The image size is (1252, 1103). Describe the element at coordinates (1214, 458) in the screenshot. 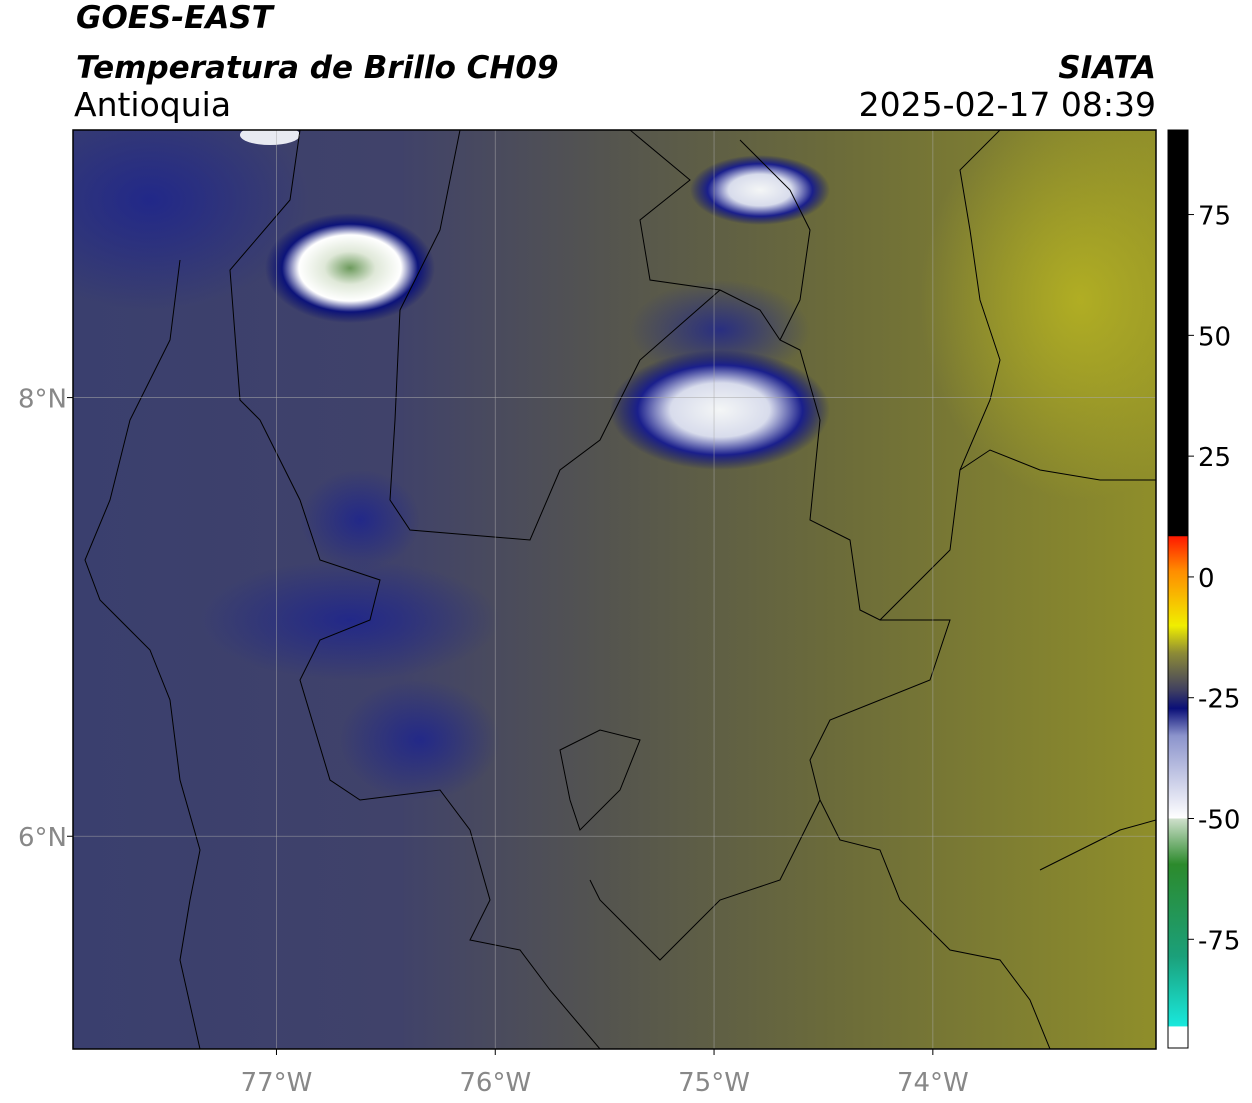

I see `colorbar-tick-label: 25` at that location.